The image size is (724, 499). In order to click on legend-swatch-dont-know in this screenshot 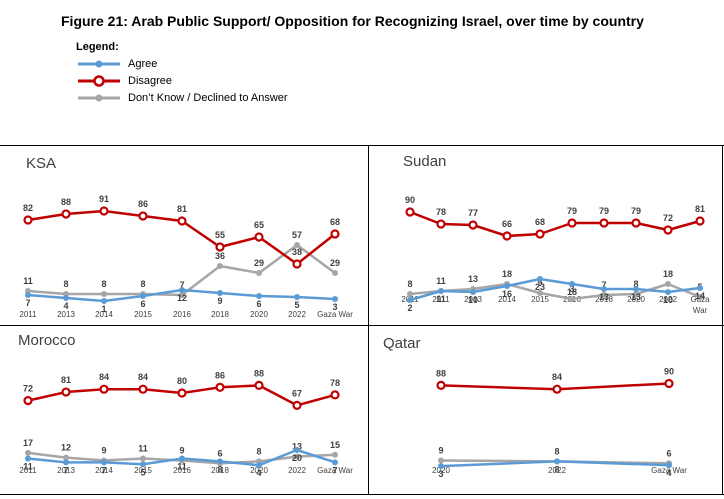, I will do `click(99, 97)`.